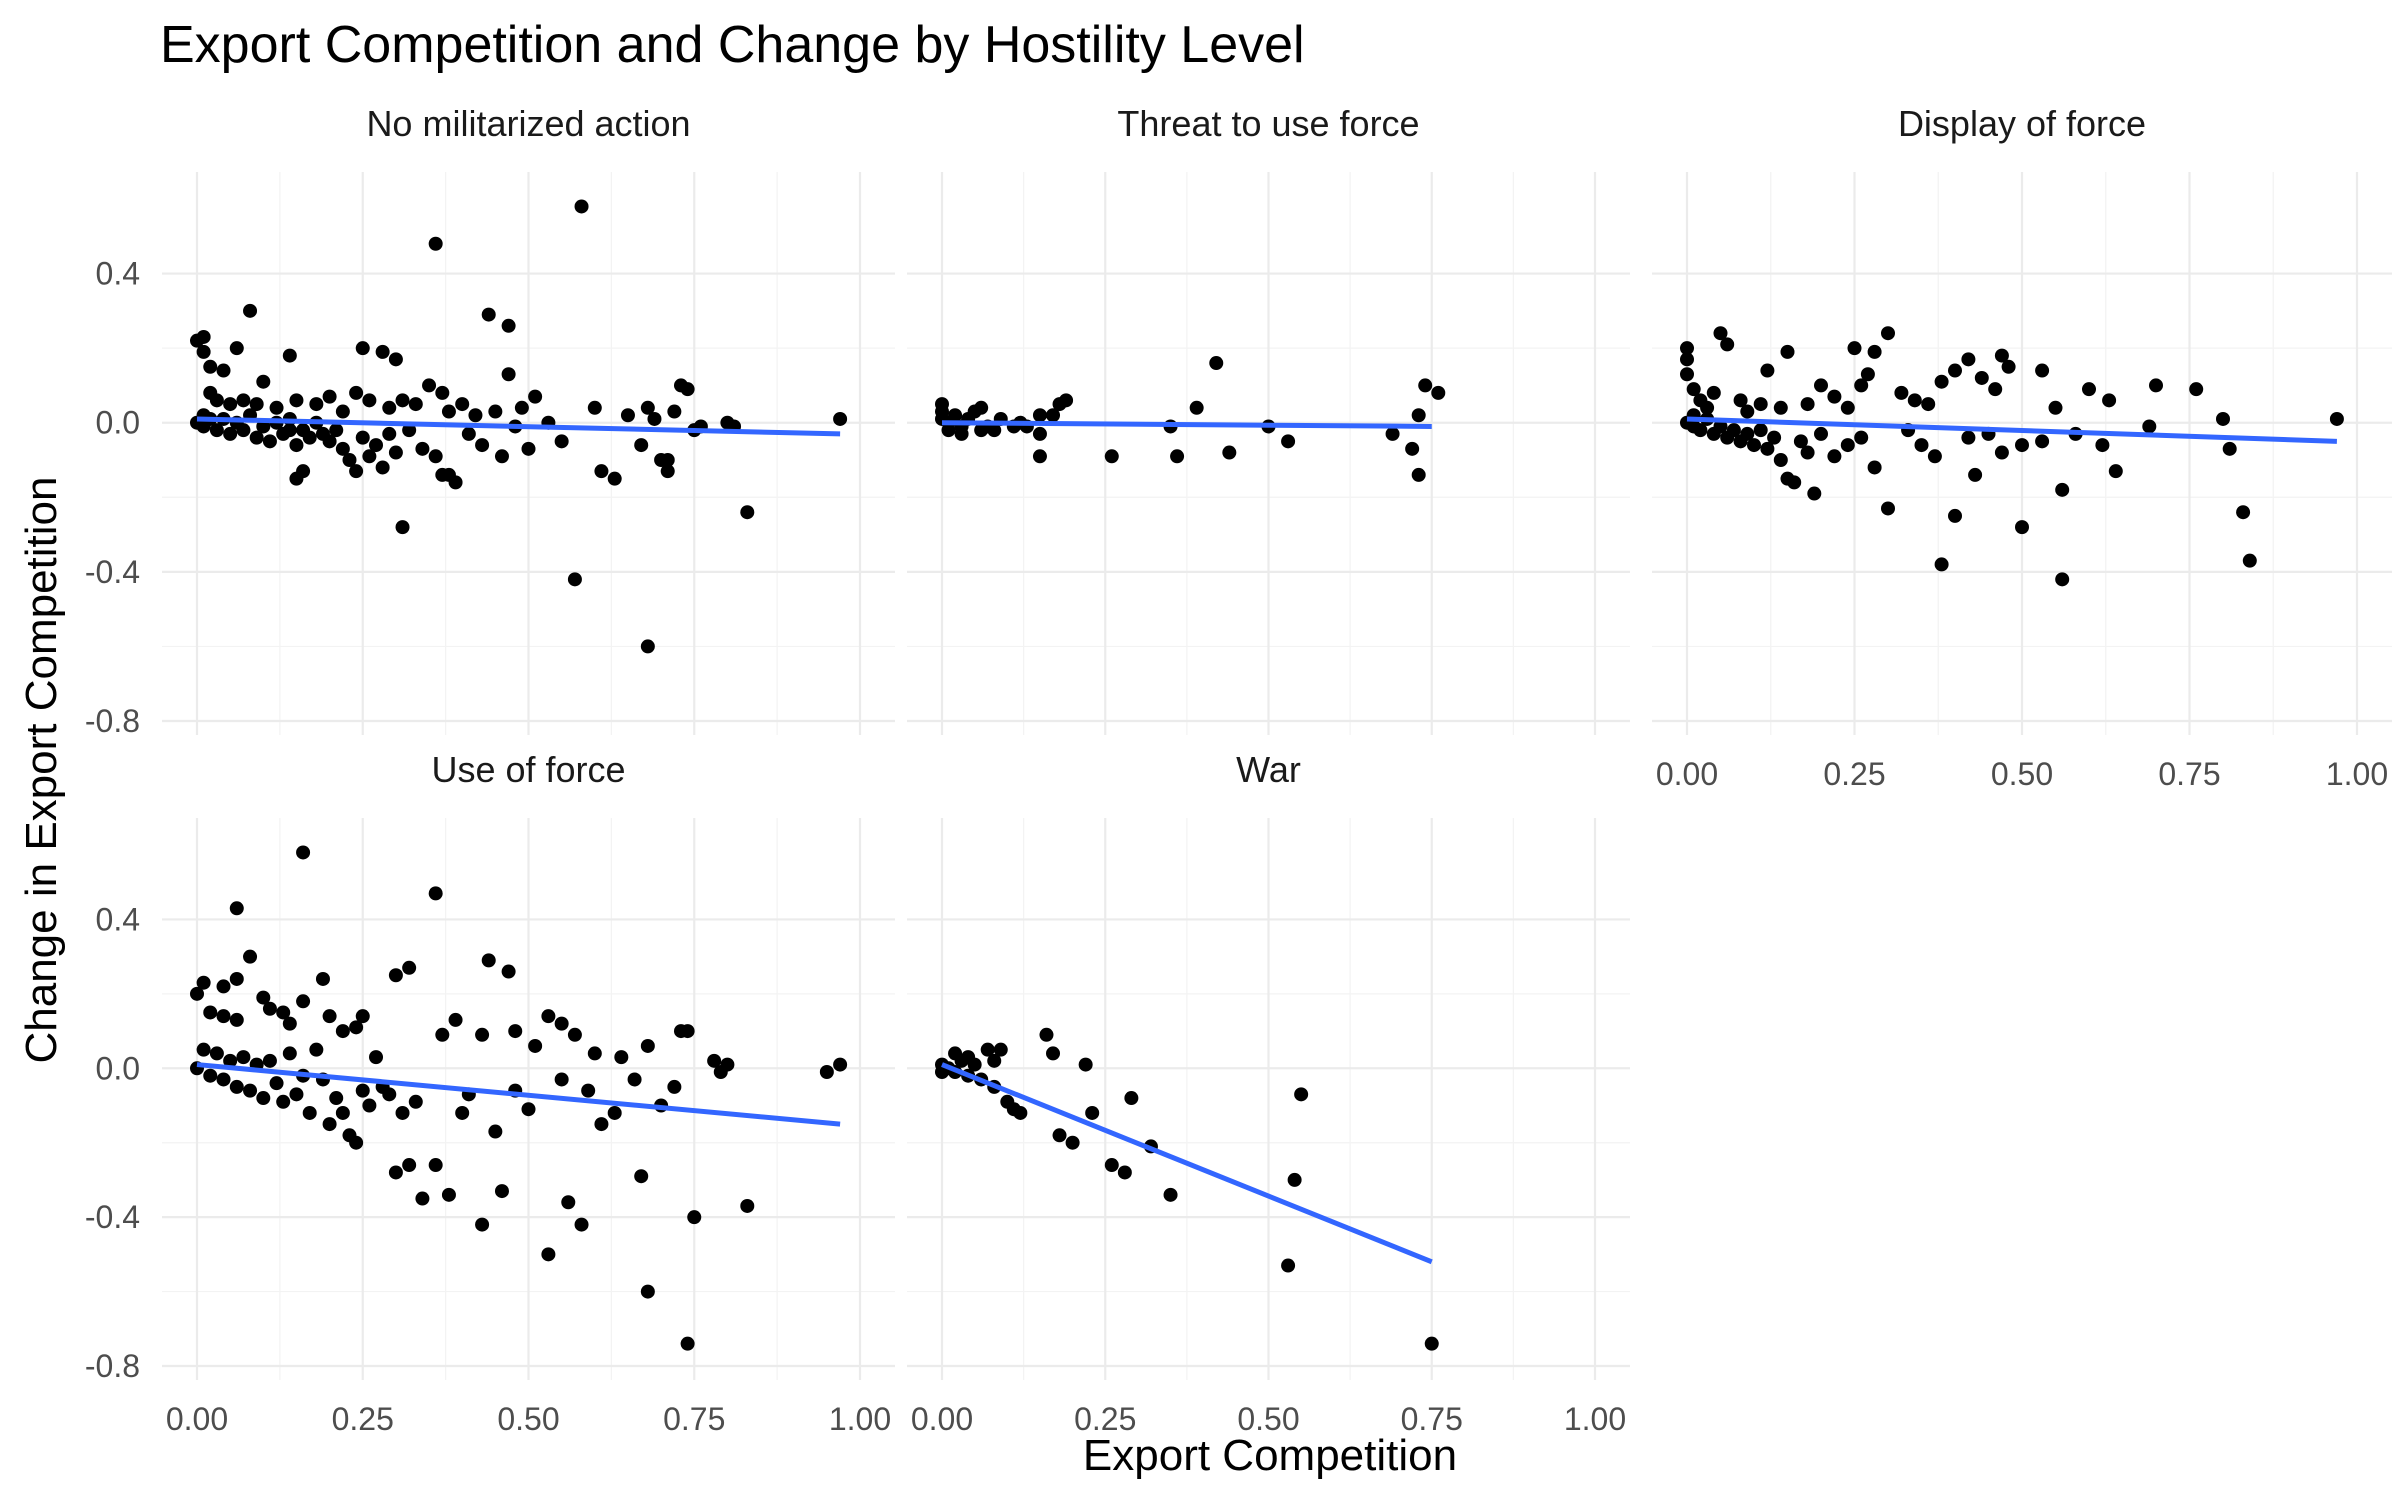 The height and width of the screenshot is (1500, 2400). Describe the element at coordinates (518, 426) in the screenshot. I see `trend-line` at that location.